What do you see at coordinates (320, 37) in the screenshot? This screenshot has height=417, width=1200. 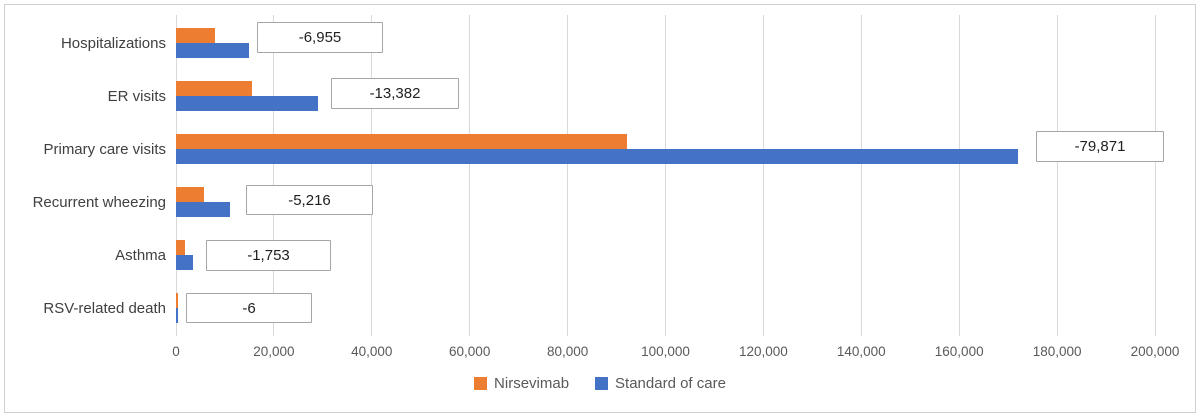 I see `difference-annotation: -6,955` at bounding box center [320, 37].